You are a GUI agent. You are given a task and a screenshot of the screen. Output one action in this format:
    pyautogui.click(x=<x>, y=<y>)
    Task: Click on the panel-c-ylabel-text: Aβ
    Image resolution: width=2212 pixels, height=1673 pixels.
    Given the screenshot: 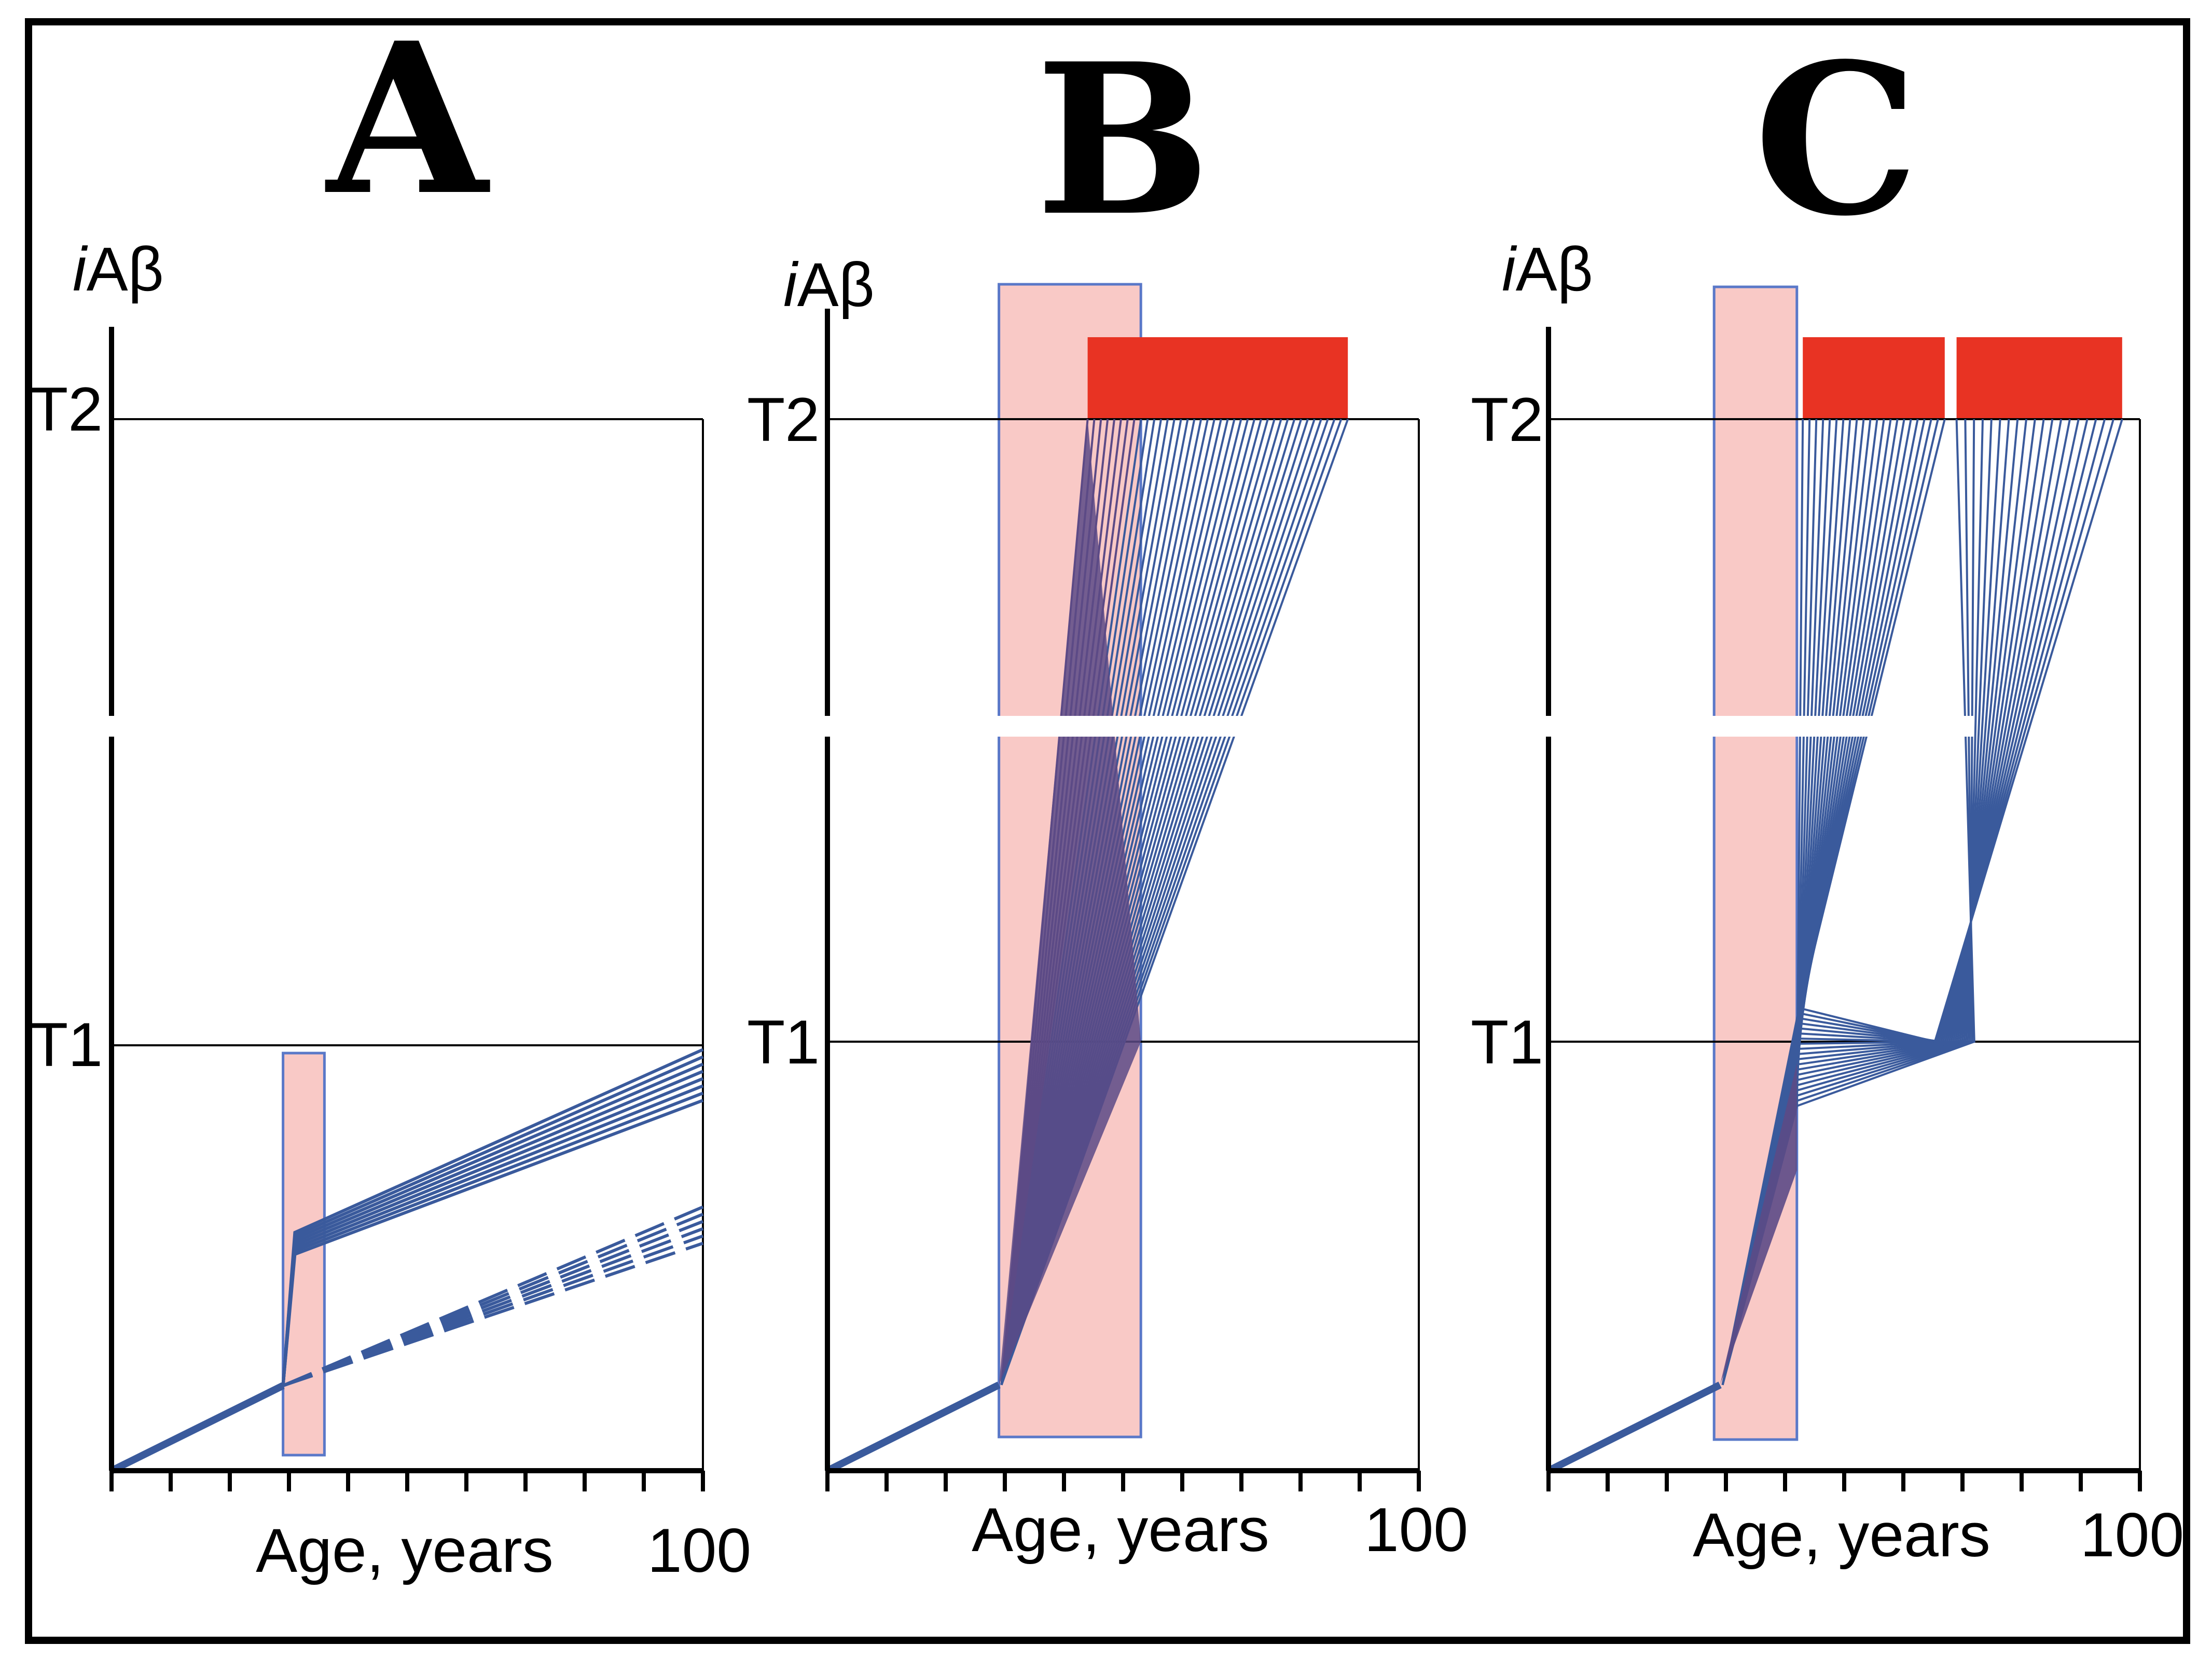 What is the action you would take?
    pyautogui.click(x=1554, y=269)
    